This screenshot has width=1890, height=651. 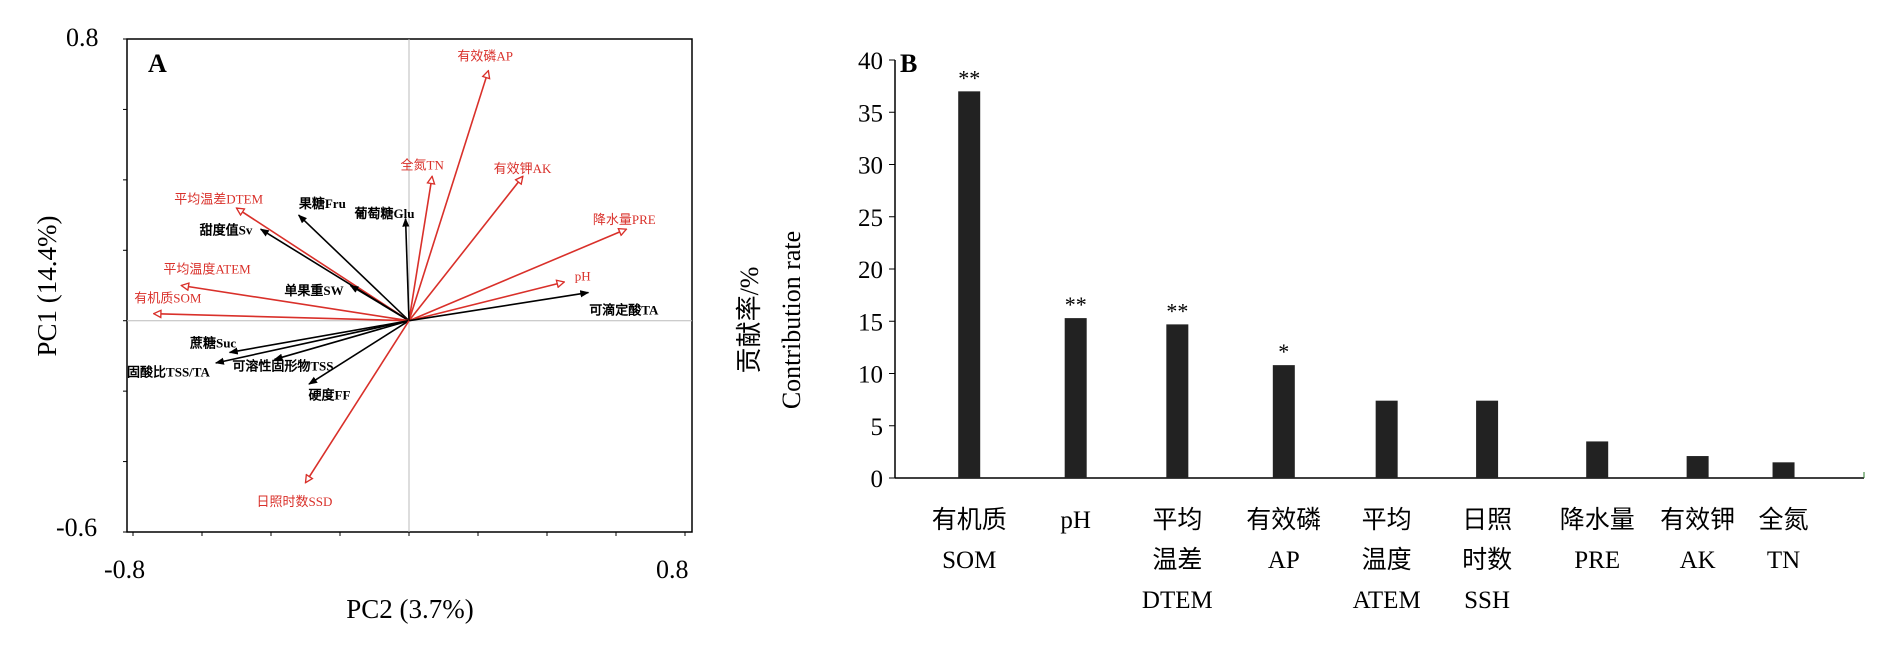 I want to click on category-label: pH, so click(x=1075, y=520).